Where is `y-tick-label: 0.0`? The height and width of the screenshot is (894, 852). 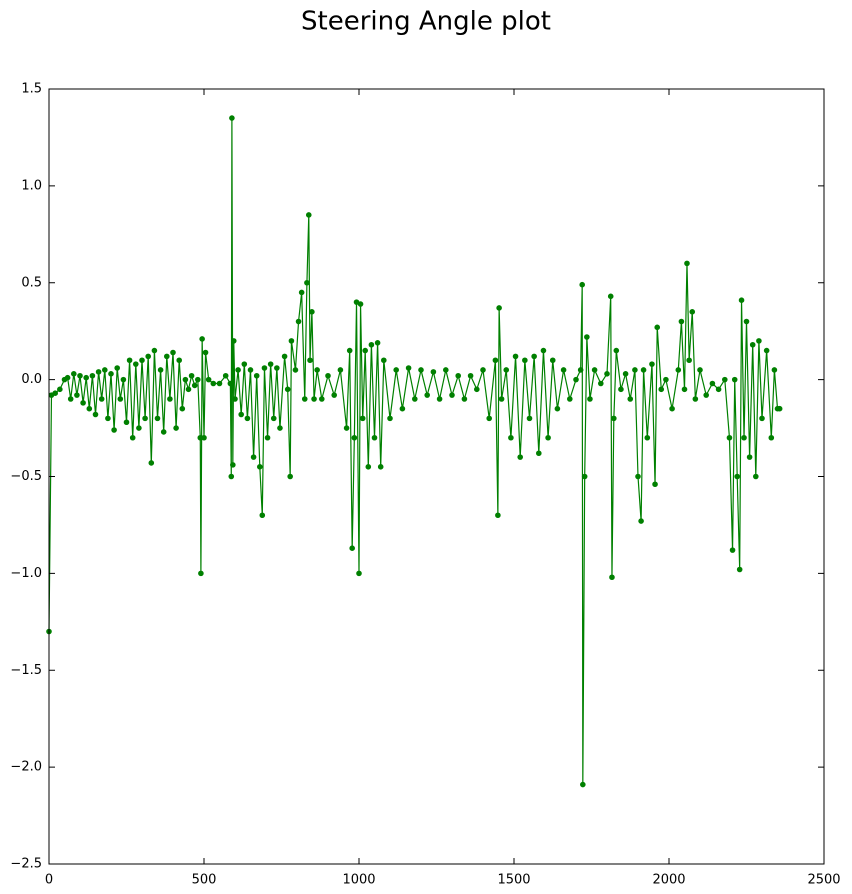 y-tick-label: 0.0 is located at coordinates (31, 379).